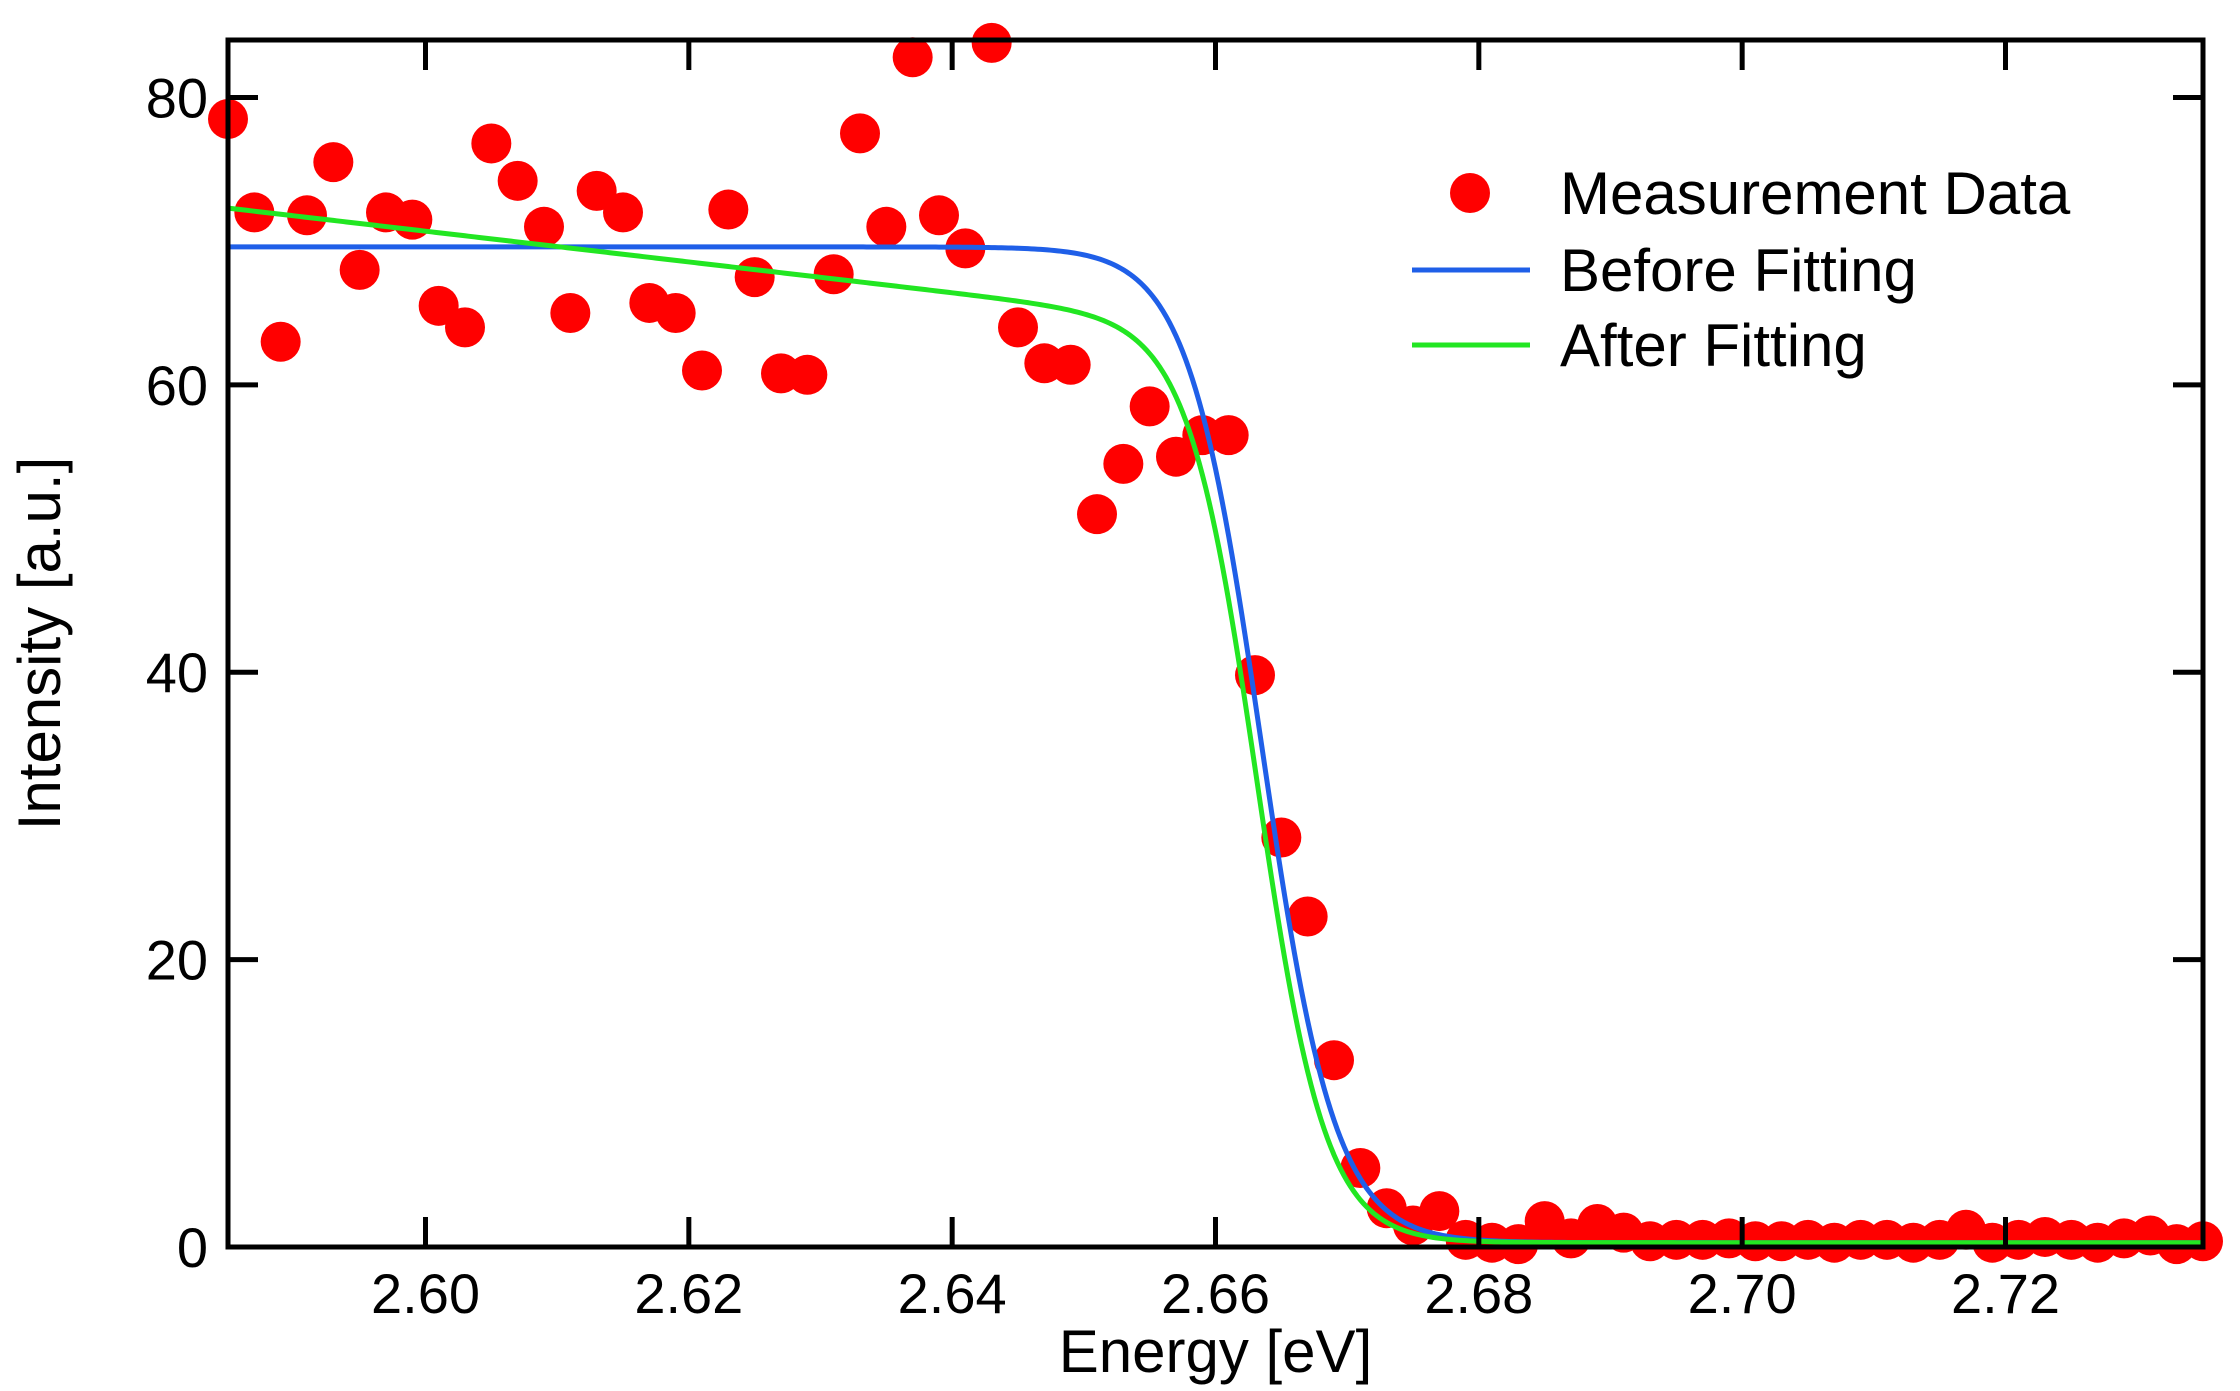 The height and width of the screenshot is (1391, 2240). I want to click on y-tick-label: 0, so click(192, 1247).